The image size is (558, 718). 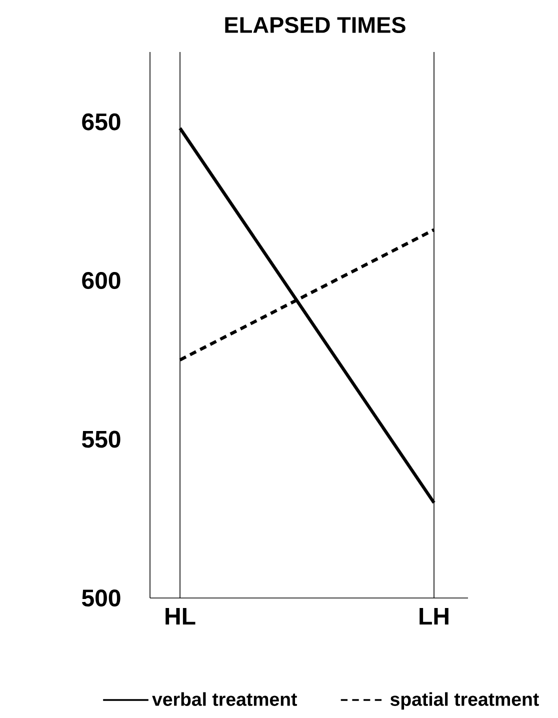 What do you see at coordinates (101, 597) in the screenshot?
I see `y-tick-label: 500` at bounding box center [101, 597].